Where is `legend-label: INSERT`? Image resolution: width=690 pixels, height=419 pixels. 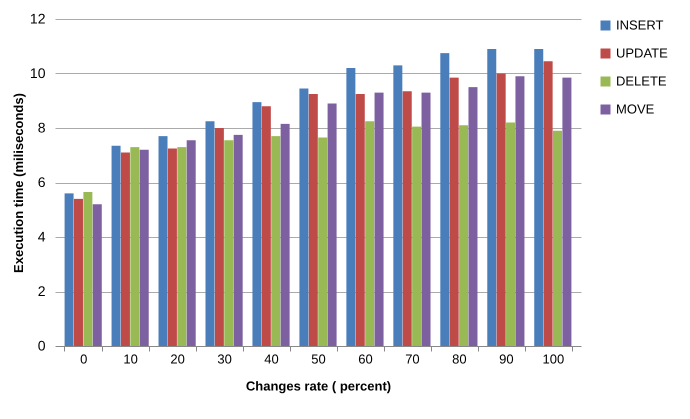
legend-label: INSERT is located at coordinates (640, 25).